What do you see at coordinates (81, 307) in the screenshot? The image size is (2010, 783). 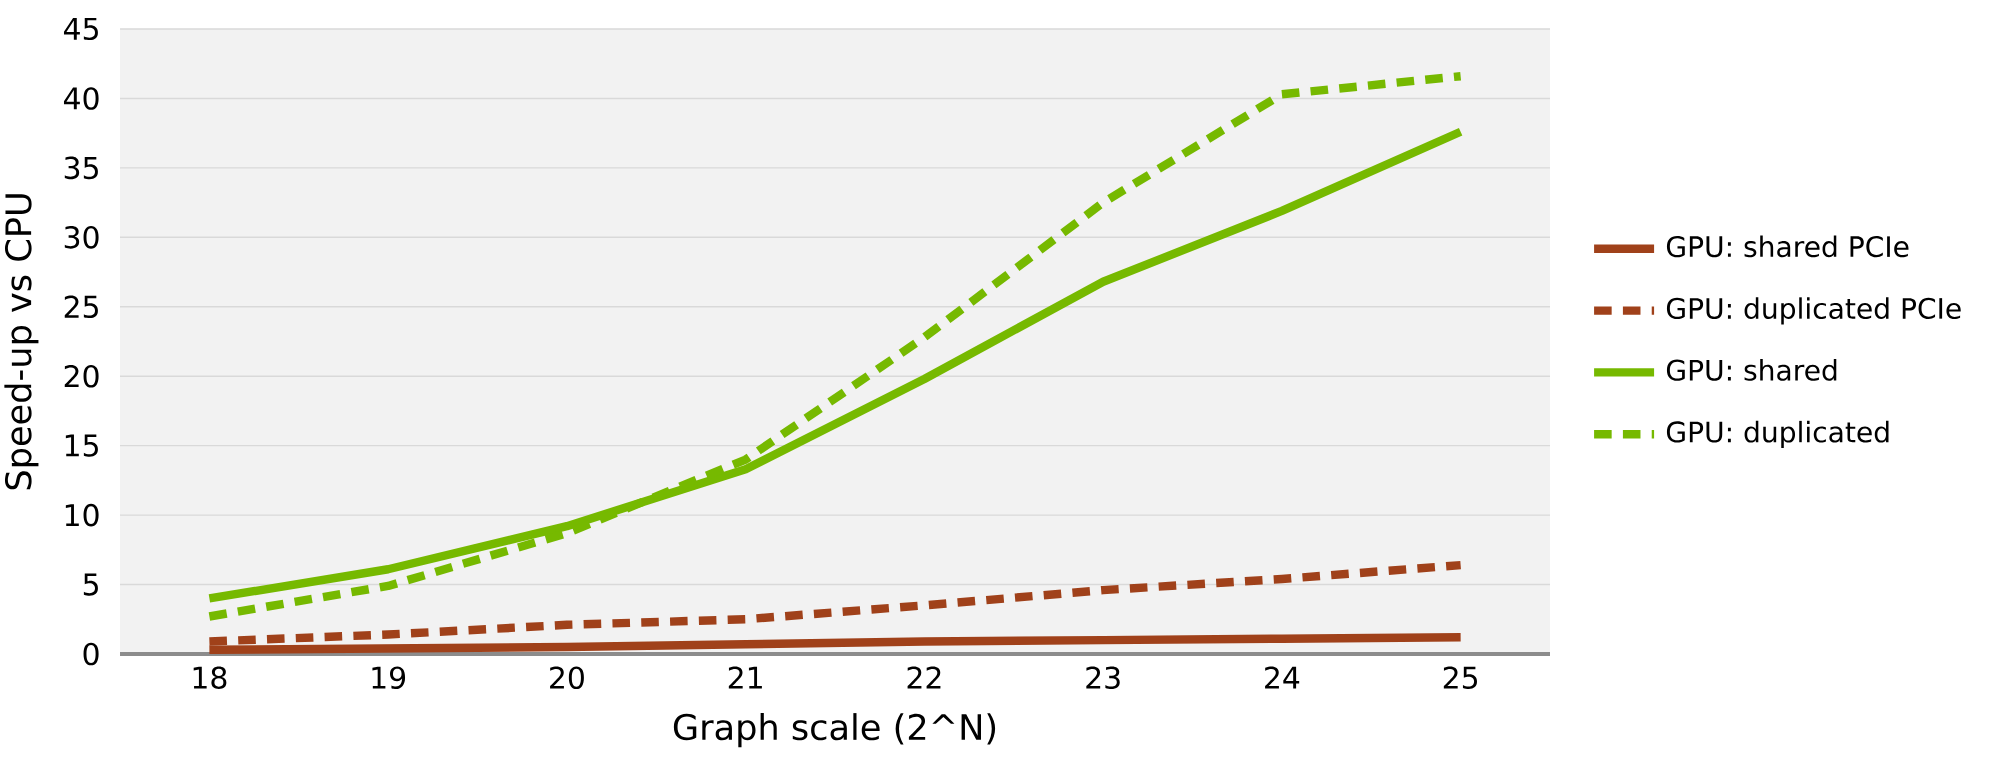 I see `y-tick-label: 25` at bounding box center [81, 307].